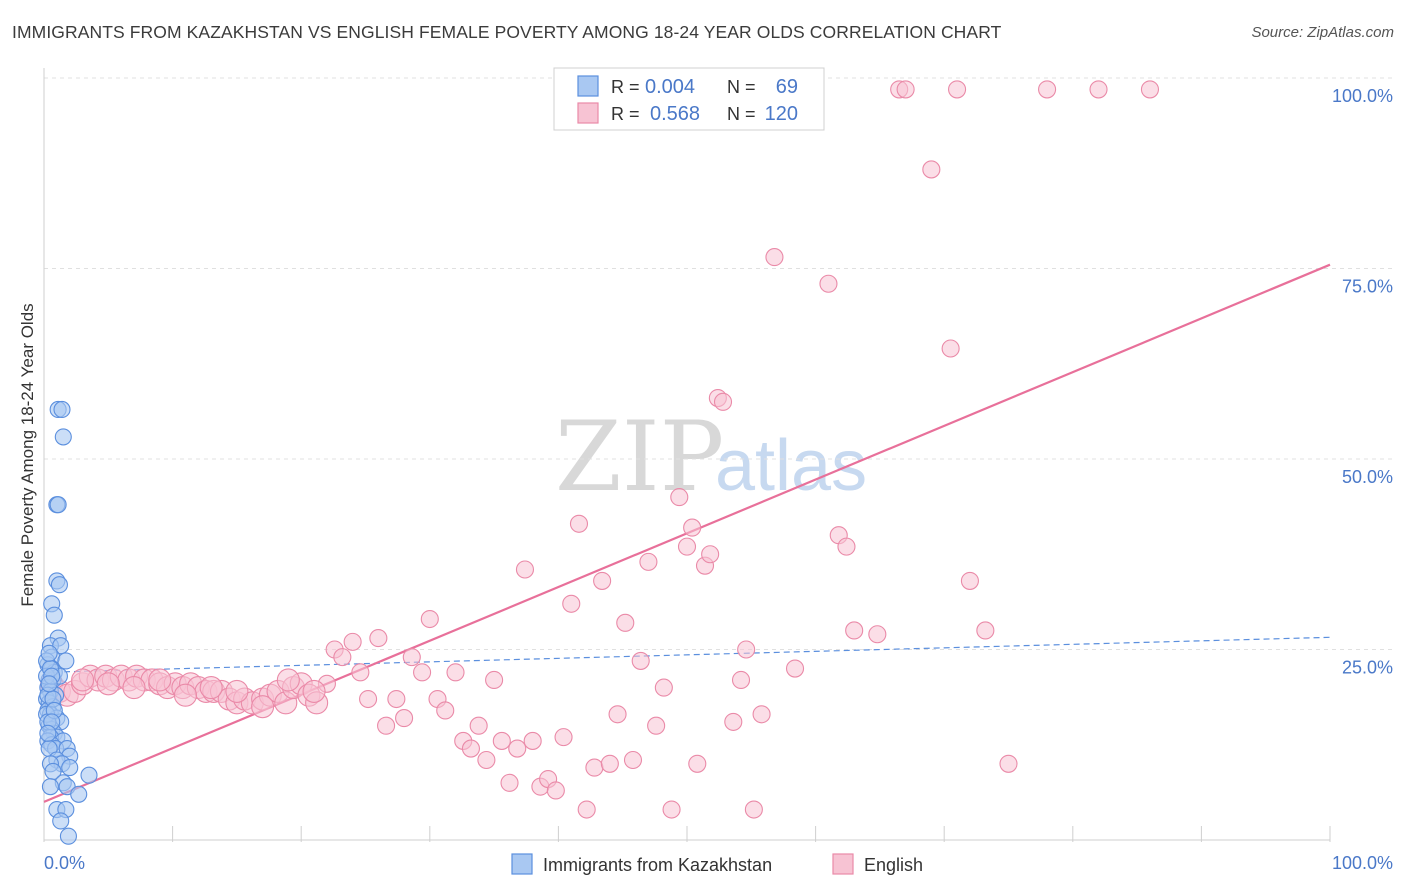 The width and height of the screenshot is (1406, 892). I want to click on legend-r-value-pink: 0.568, so click(675, 114).